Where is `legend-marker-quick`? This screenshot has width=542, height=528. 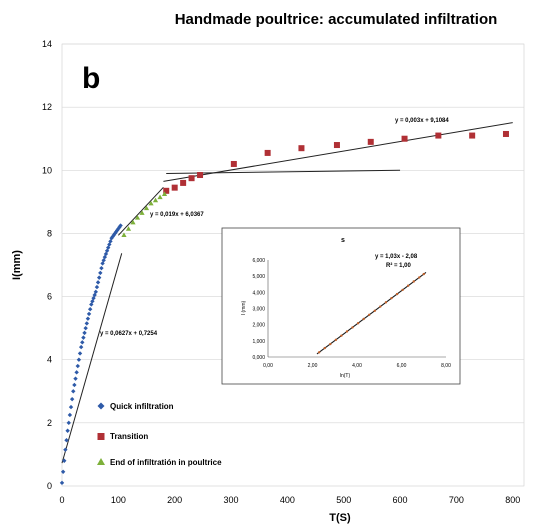 legend-marker-quick is located at coordinates (101, 406).